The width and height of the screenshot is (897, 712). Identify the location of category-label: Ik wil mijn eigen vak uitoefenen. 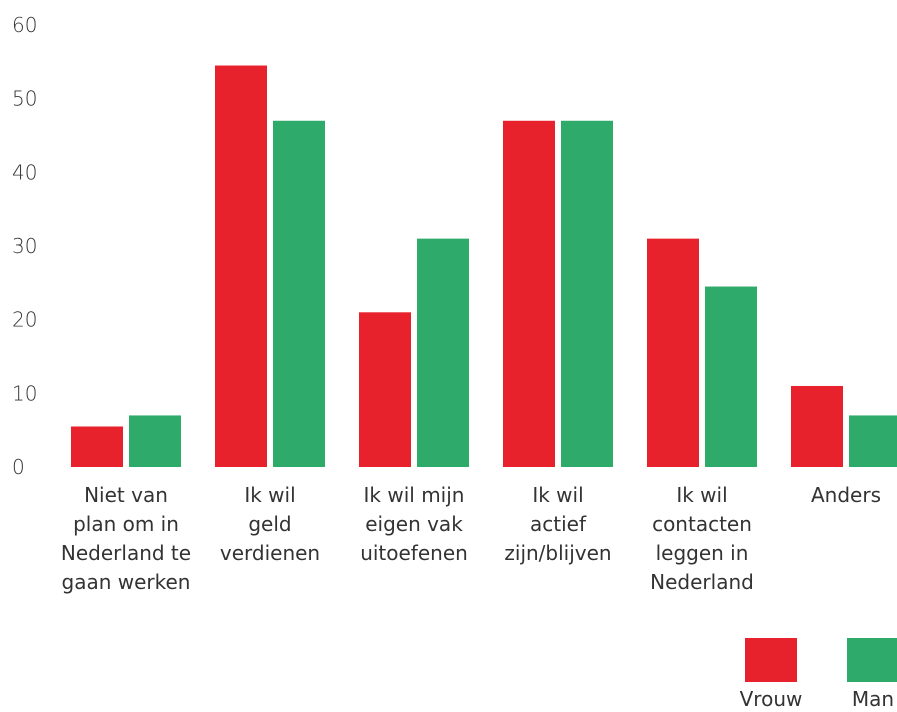
(414, 524).